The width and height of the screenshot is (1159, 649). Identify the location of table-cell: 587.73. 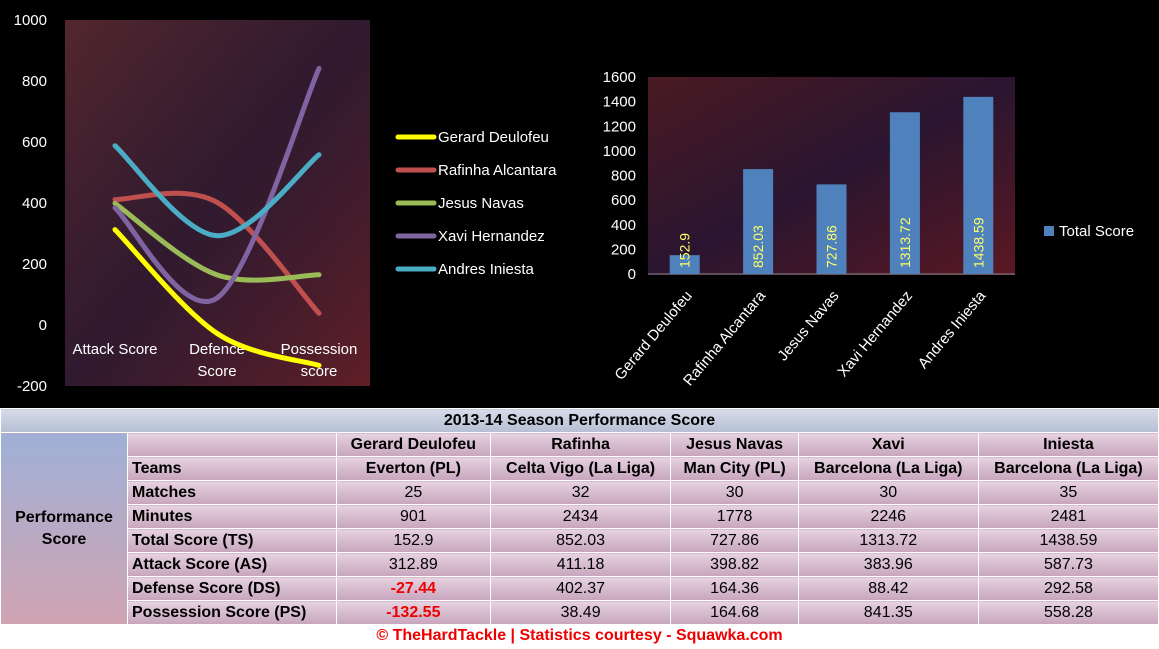
(1068, 564).